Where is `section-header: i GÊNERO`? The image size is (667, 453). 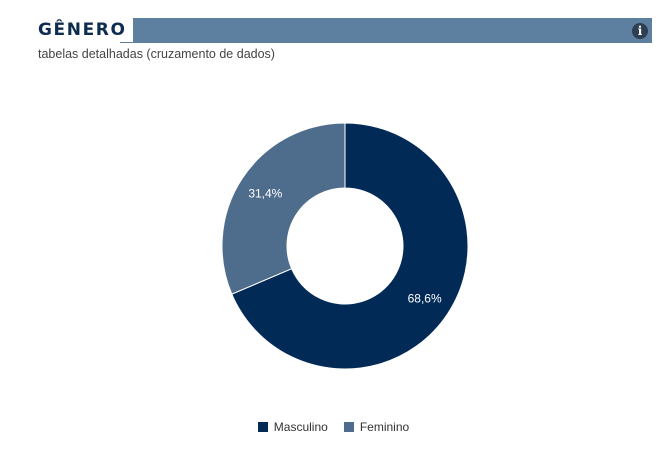
section-header: i GÊNERO is located at coordinates (345, 30).